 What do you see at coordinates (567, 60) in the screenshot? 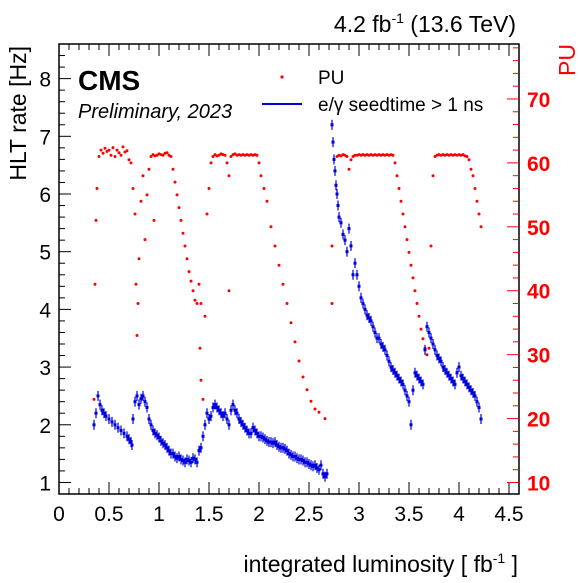
I see `y2-axis-title: PU` at bounding box center [567, 60].